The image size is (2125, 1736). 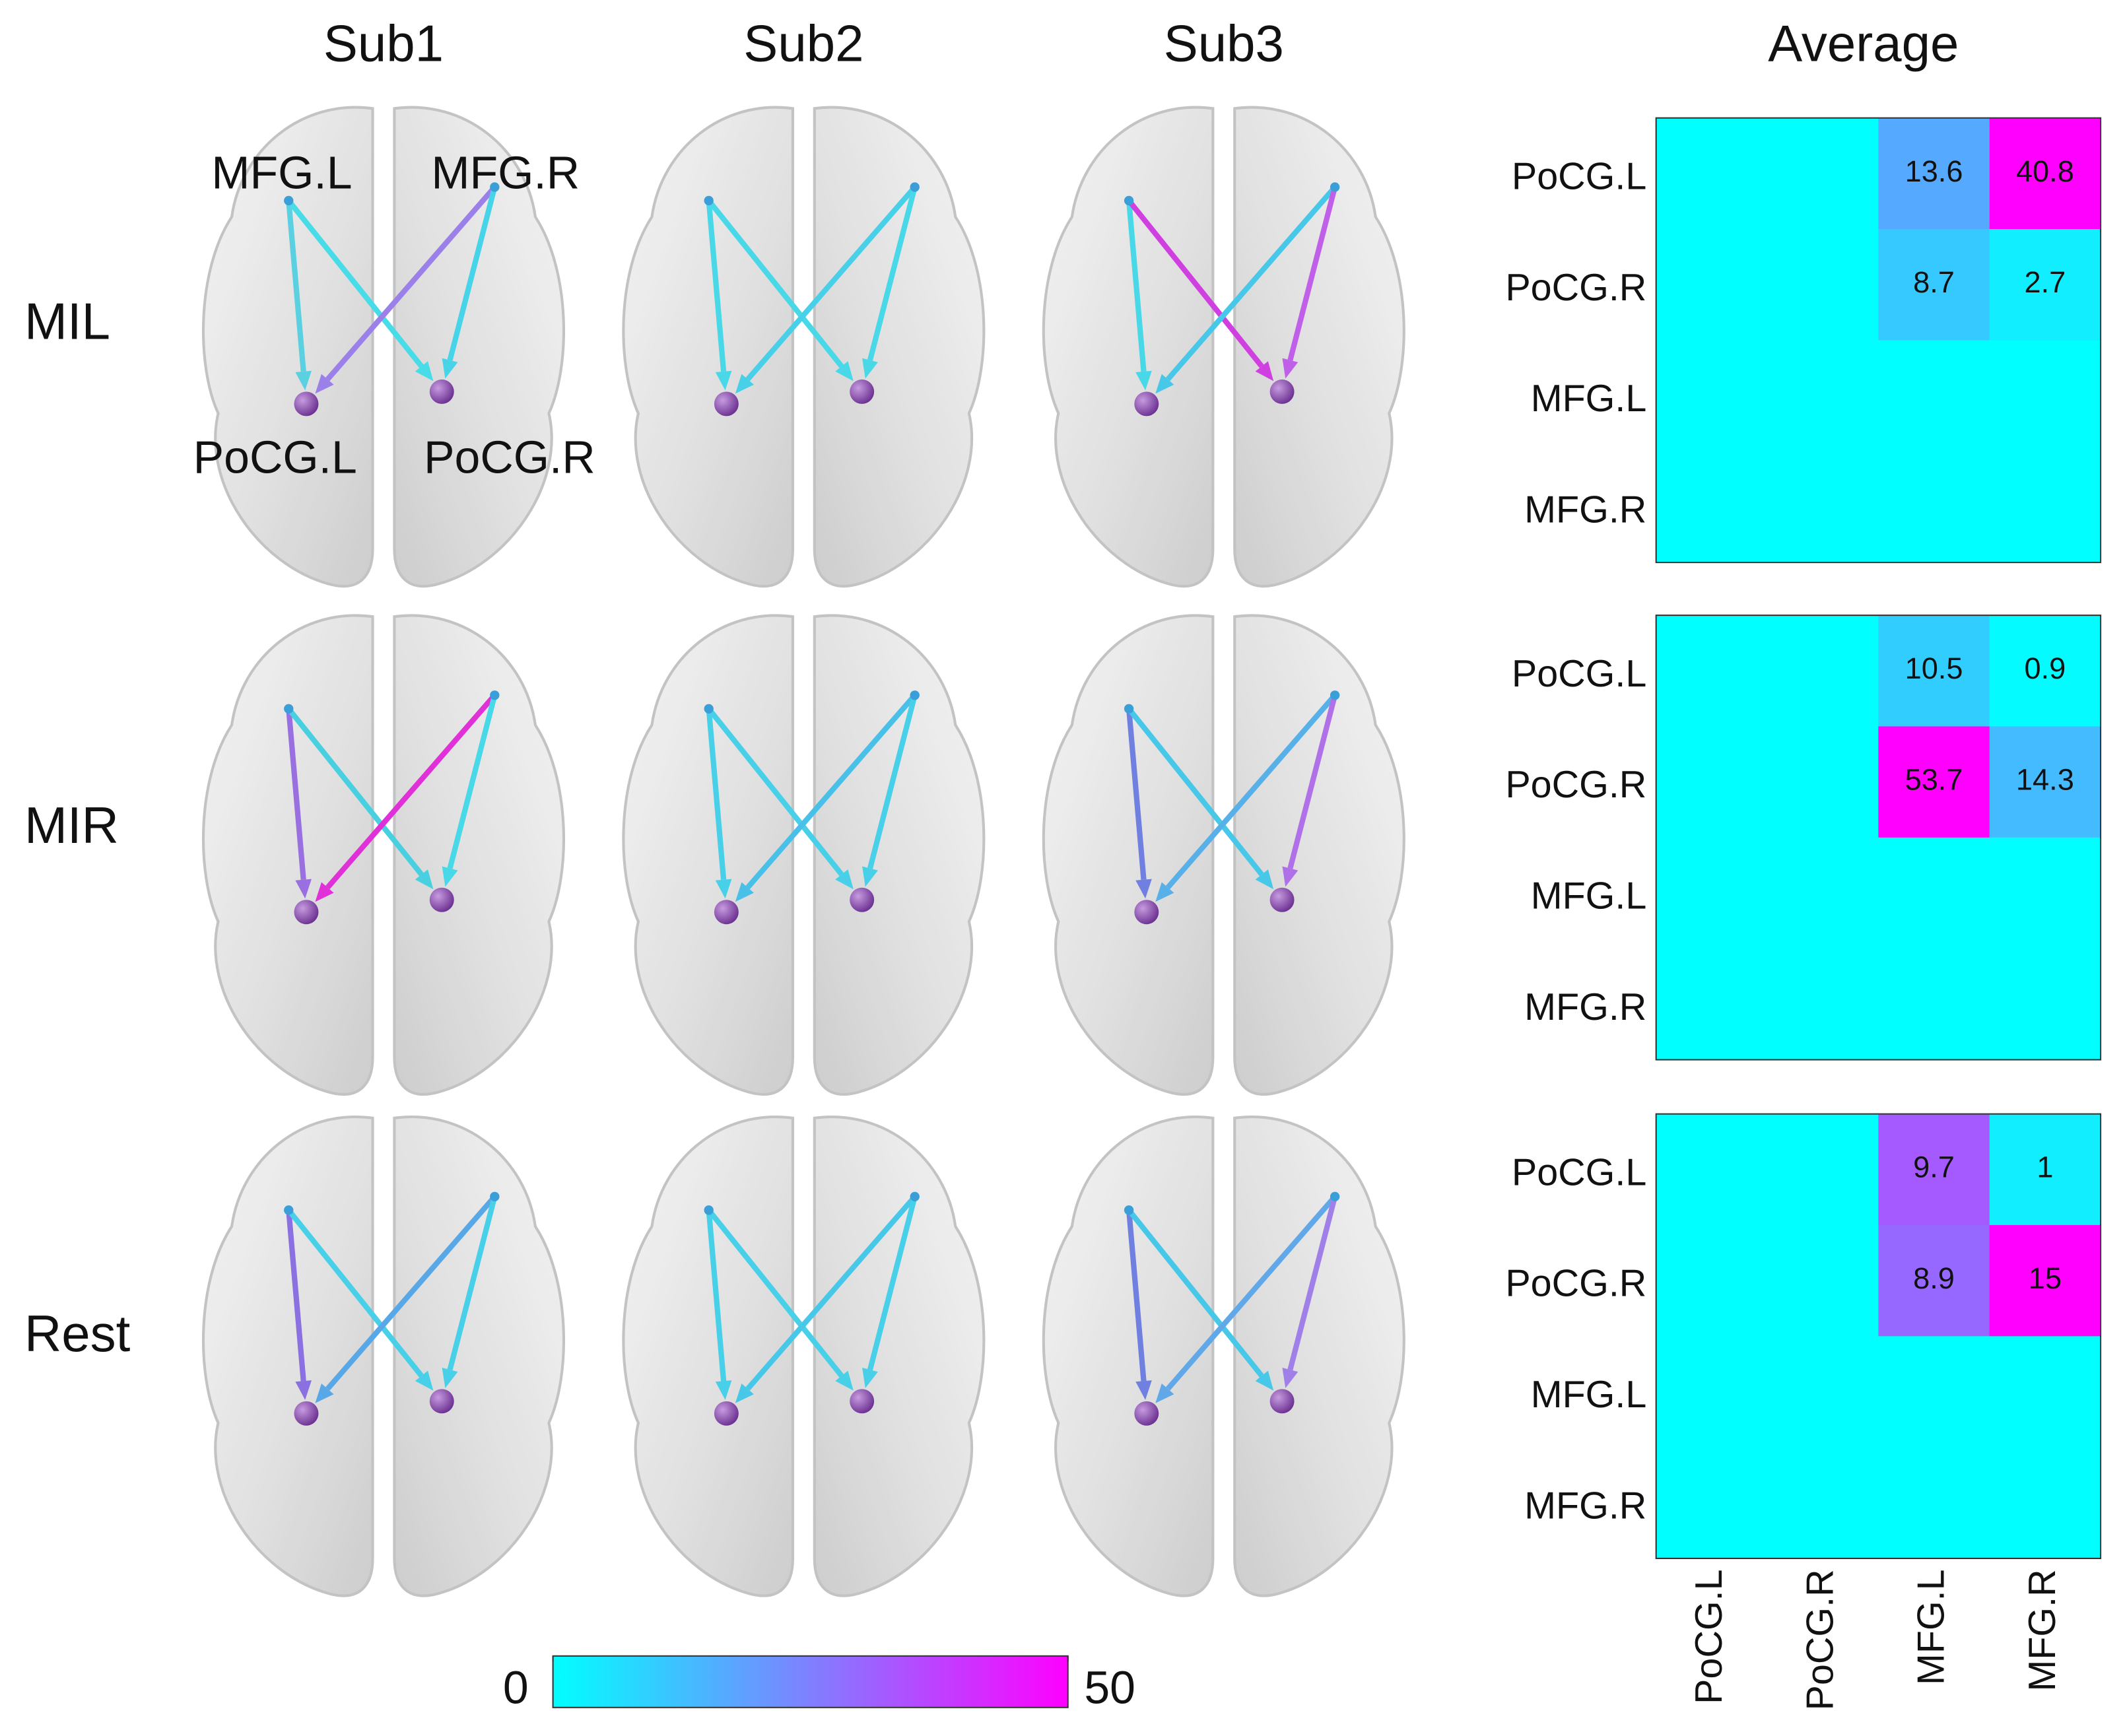 I want to click on column-title: Sub3, so click(x=1224, y=44).